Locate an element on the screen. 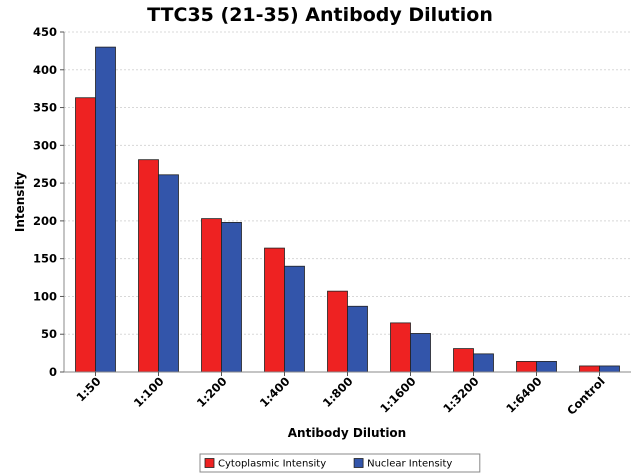 This screenshot has height=475, width=640. y-tick-label: 150 is located at coordinates (45, 259).